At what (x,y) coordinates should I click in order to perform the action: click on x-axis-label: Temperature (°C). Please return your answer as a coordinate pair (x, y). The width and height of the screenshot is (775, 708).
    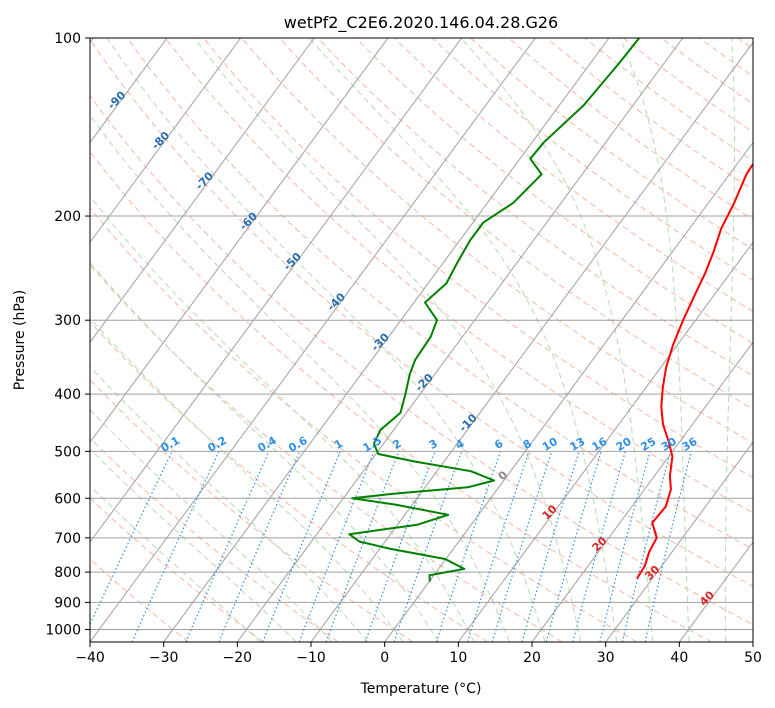
    Looking at the image, I should click on (421, 689).